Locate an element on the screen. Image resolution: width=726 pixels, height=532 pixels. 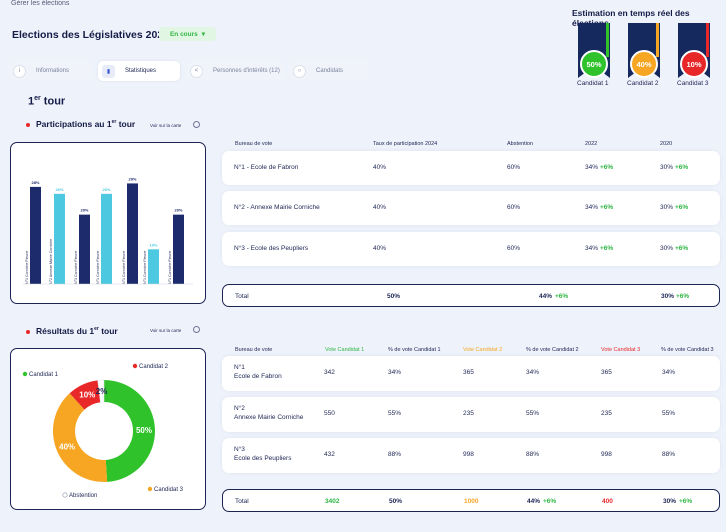
tab-label: Informations is located at coordinates (53, 71).